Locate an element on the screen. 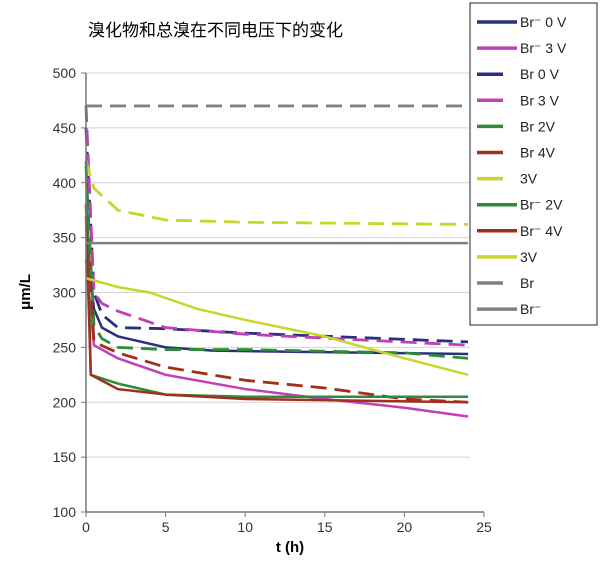  chart-title: 溴化物和总溴在不同电压下的变化 is located at coordinates (215, 30).